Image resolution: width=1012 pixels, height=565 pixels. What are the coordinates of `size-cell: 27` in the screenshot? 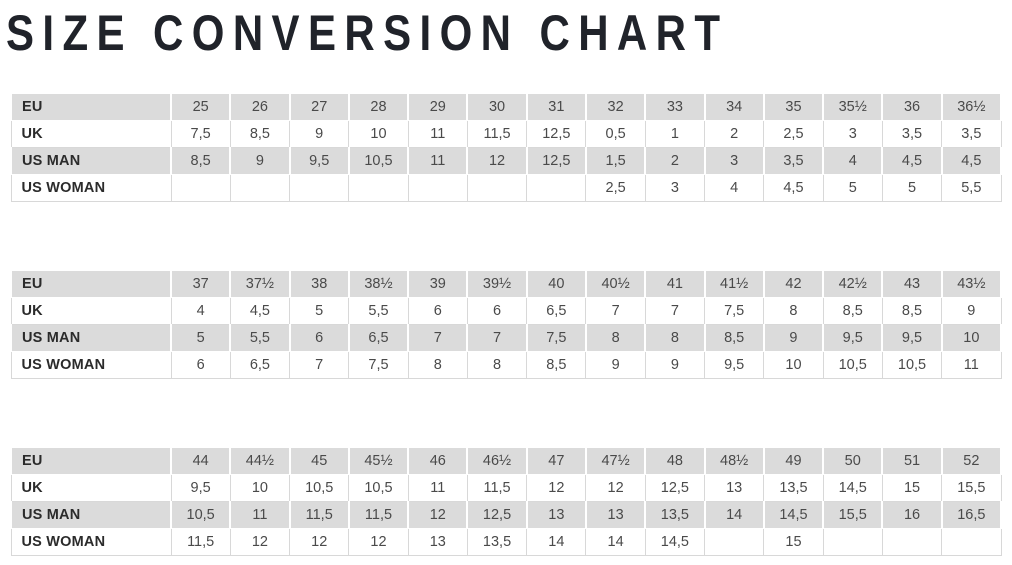 It's located at (319, 107).